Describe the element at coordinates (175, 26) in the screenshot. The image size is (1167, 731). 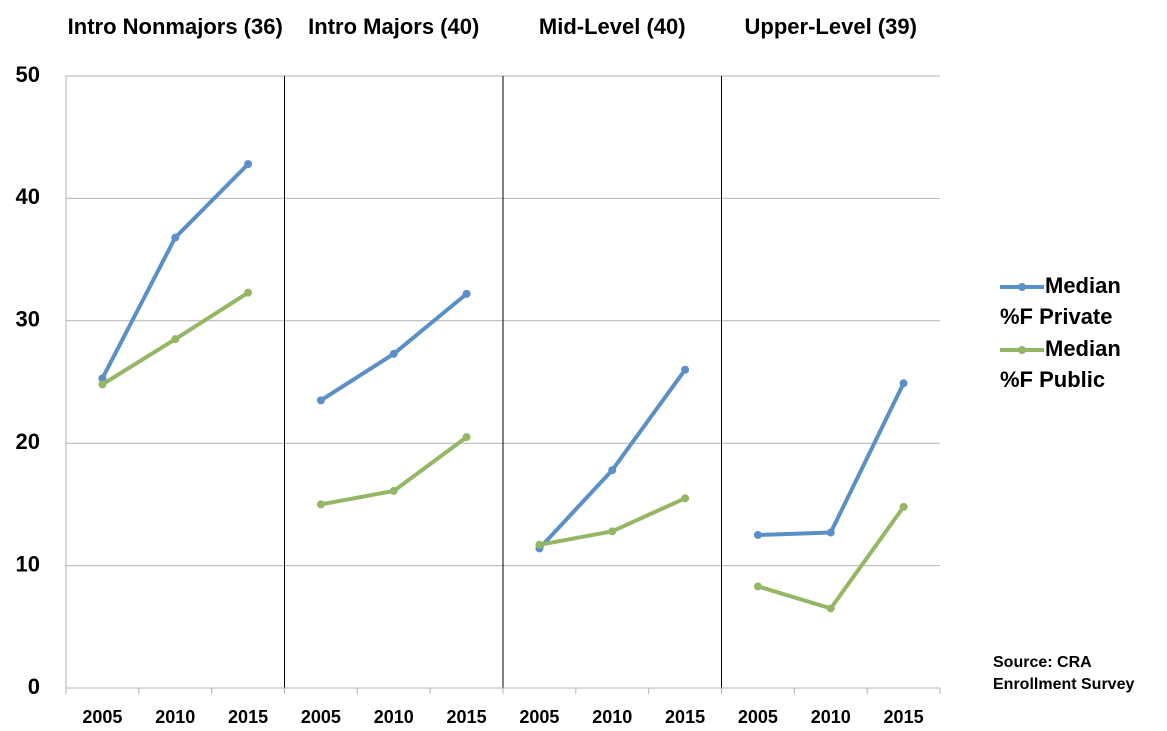
I see `group-title: Intro Nonmajors (36)` at that location.